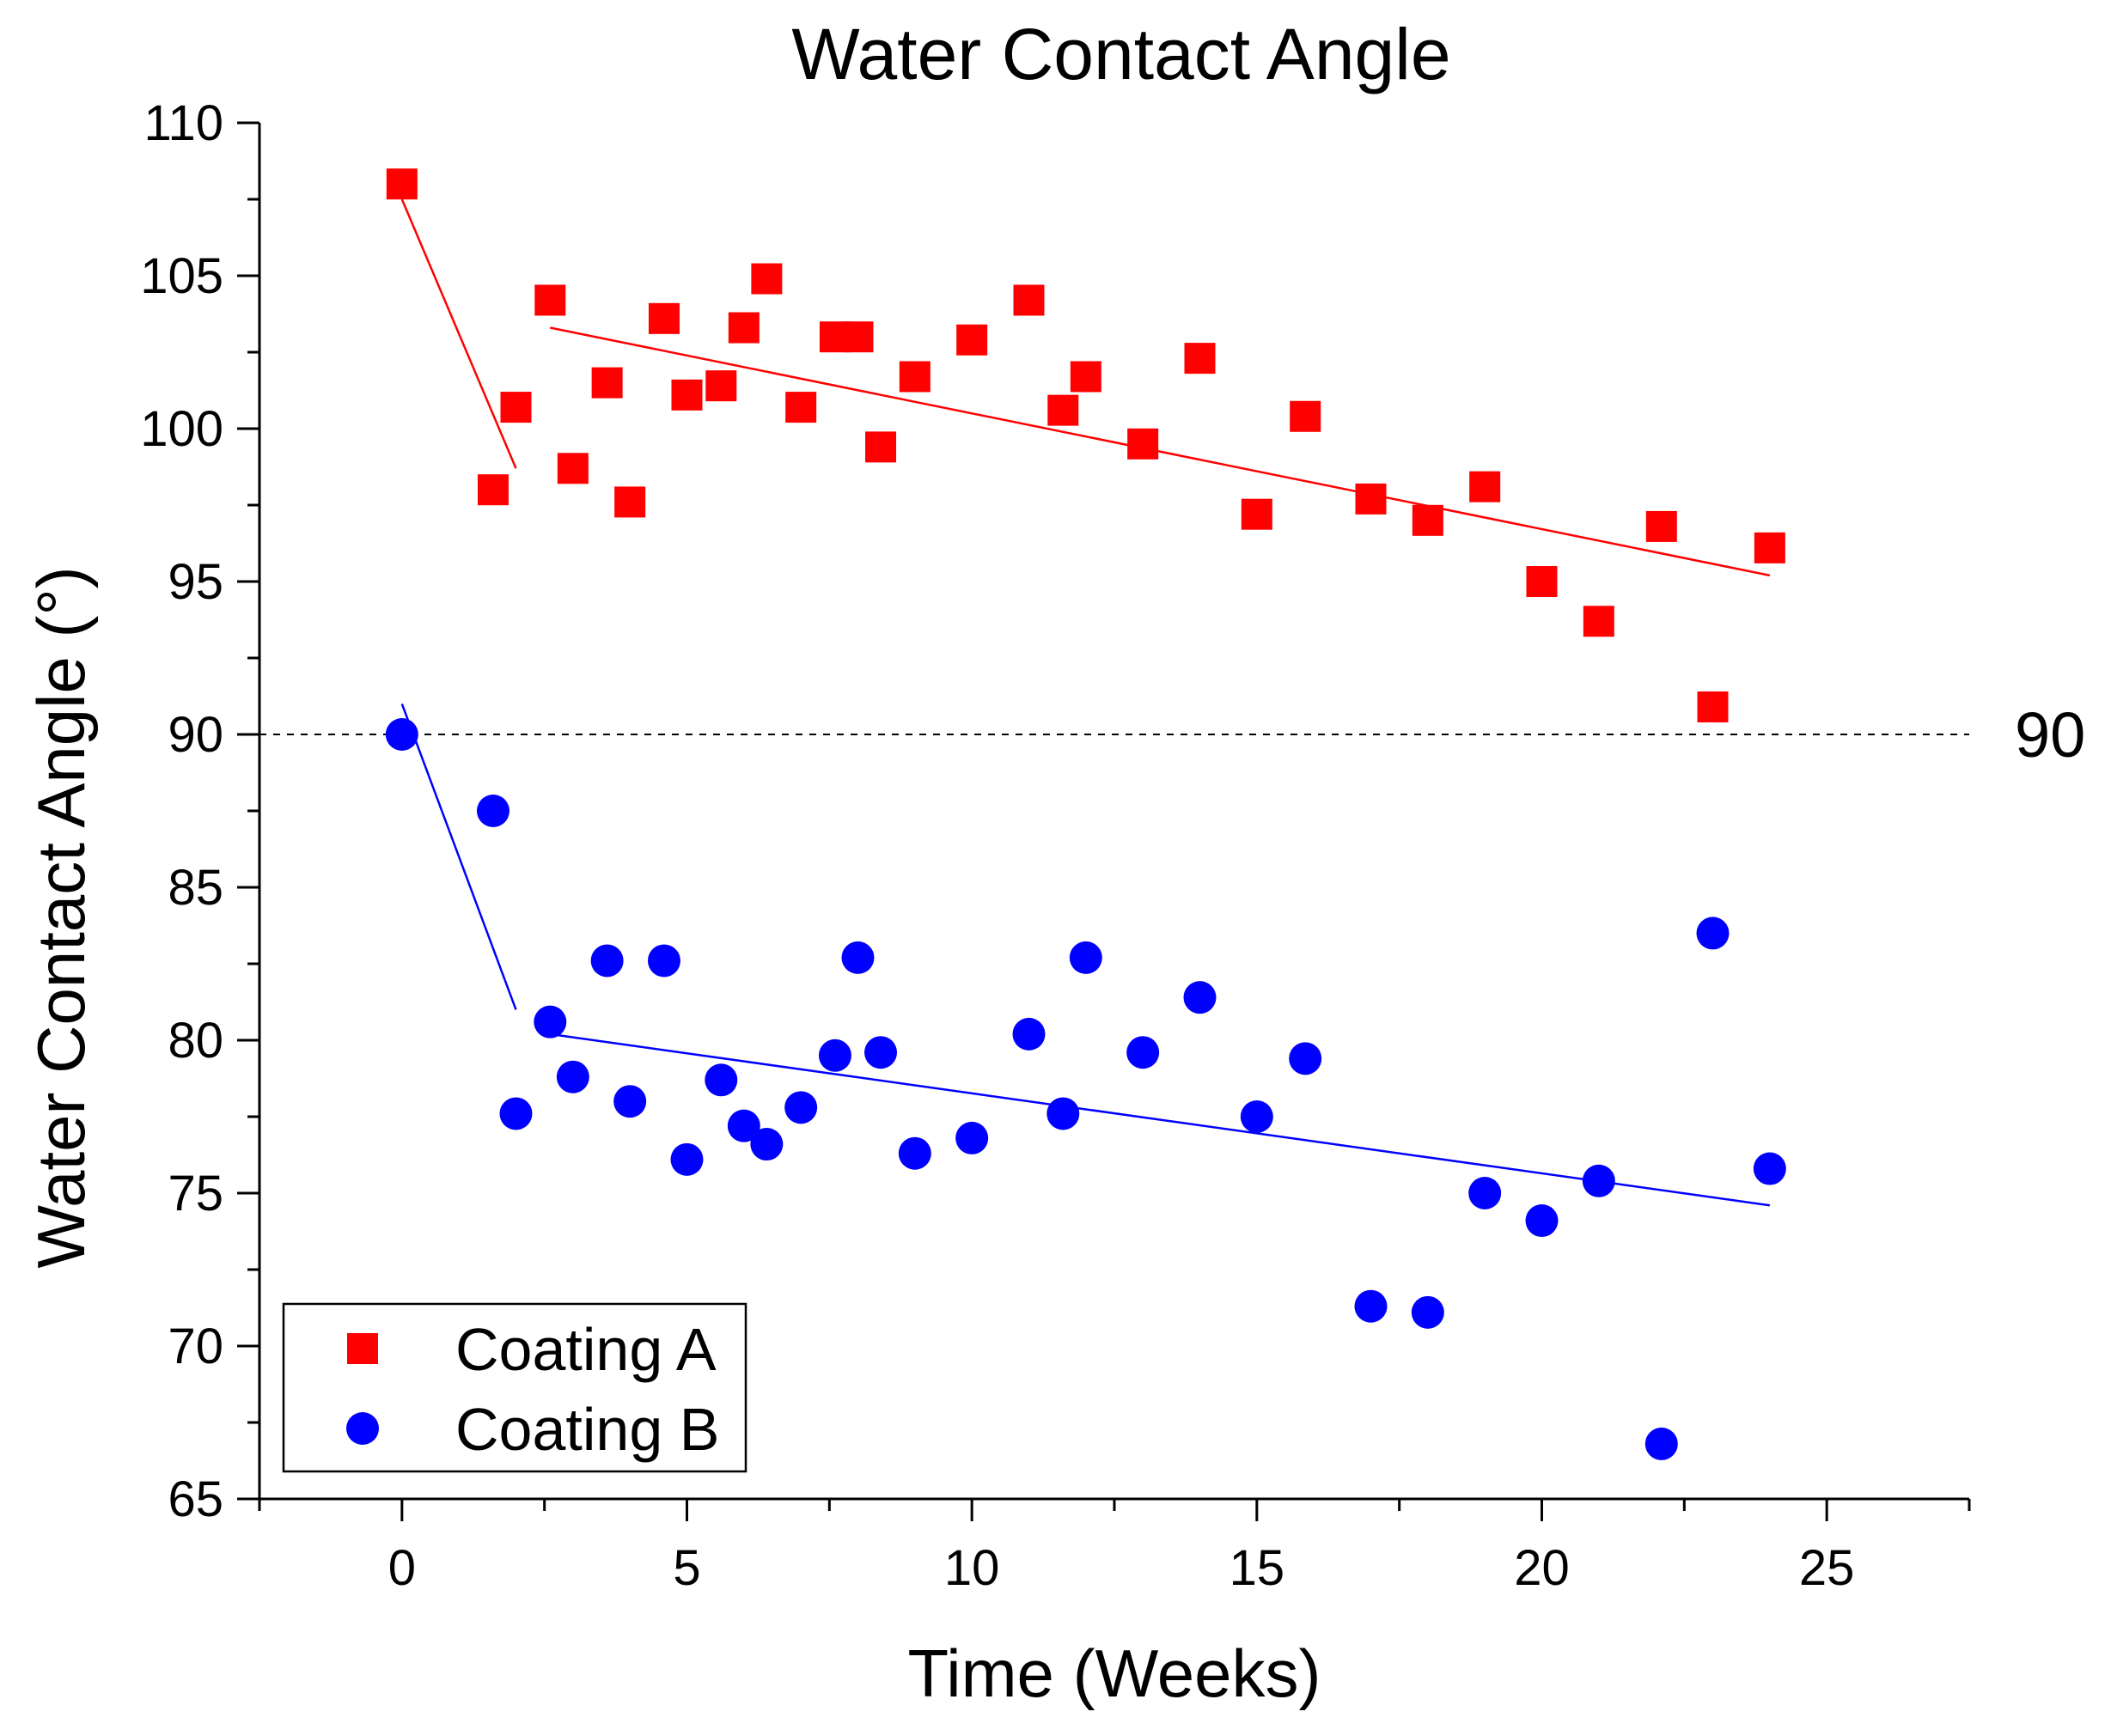 This screenshot has width=2105, height=1736. Describe the element at coordinates (195, 735) in the screenshot. I see `y-tick-label: 90` at that location.